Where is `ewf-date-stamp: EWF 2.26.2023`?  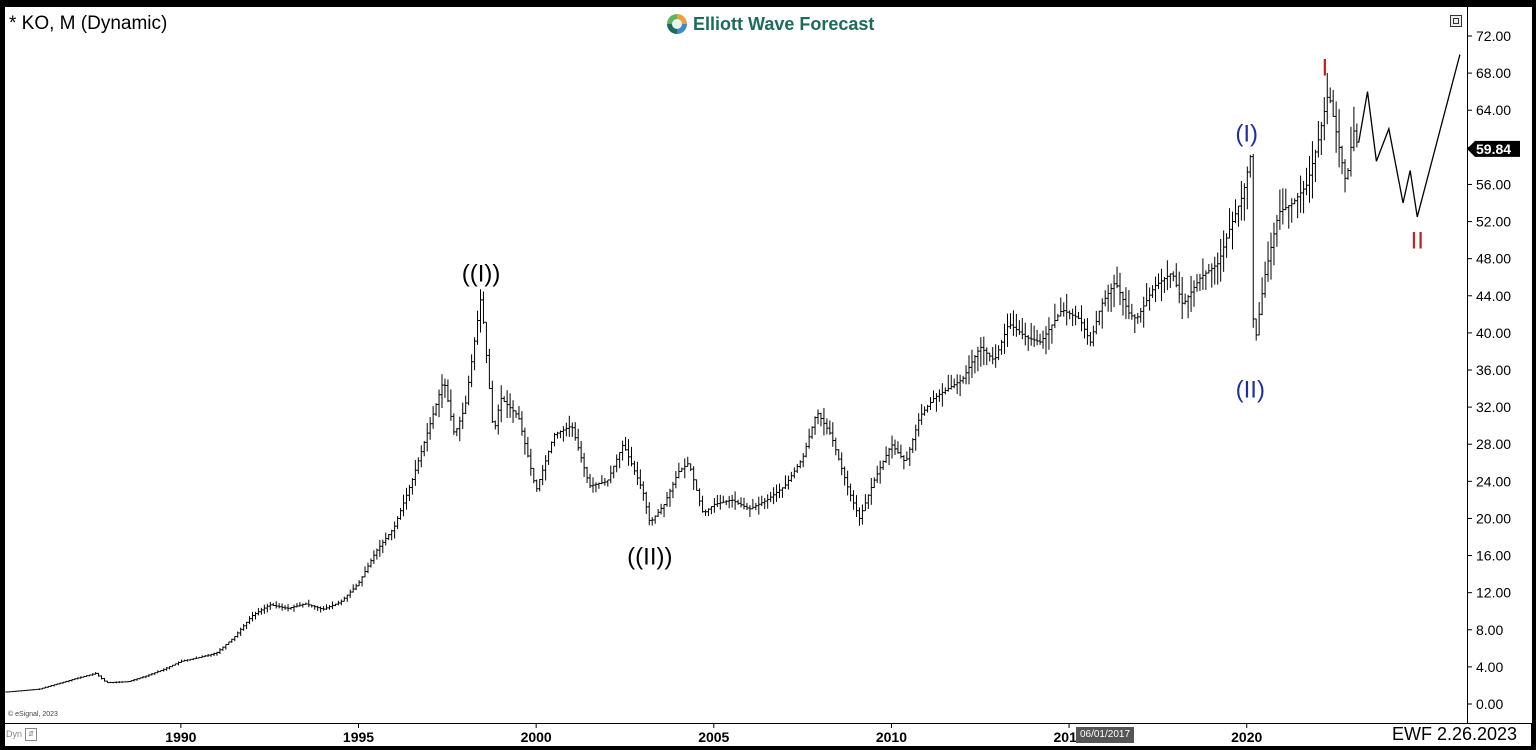 ewf-date-stamp: EWF 2.26.2023 is located at coordinates (1455, 734).